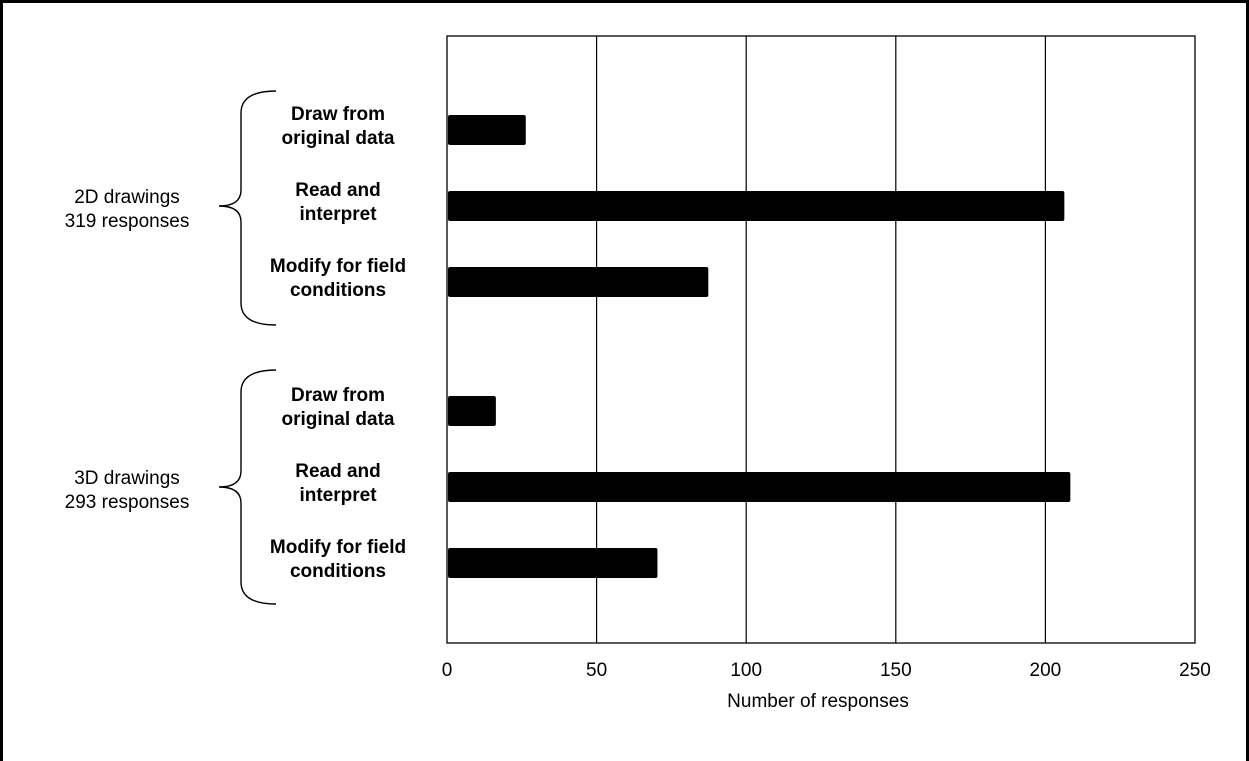  I want to click on category-label-3d-3: Modify for field, so click(338, 547).